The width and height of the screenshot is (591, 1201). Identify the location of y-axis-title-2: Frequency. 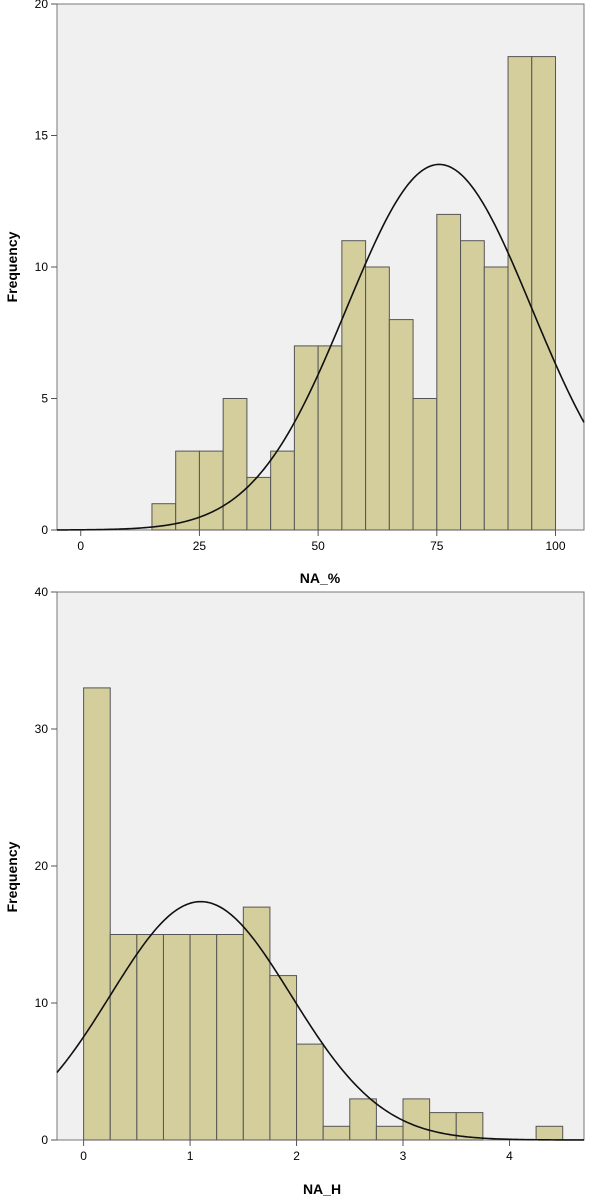
(12, 876).